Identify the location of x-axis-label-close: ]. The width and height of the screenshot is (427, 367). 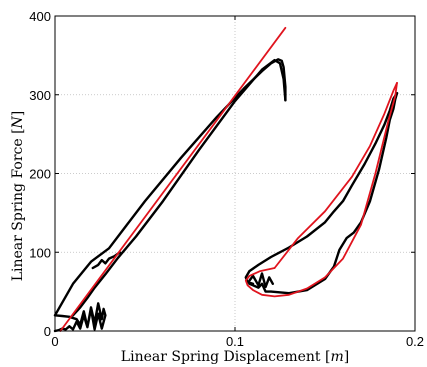
(346, 357).